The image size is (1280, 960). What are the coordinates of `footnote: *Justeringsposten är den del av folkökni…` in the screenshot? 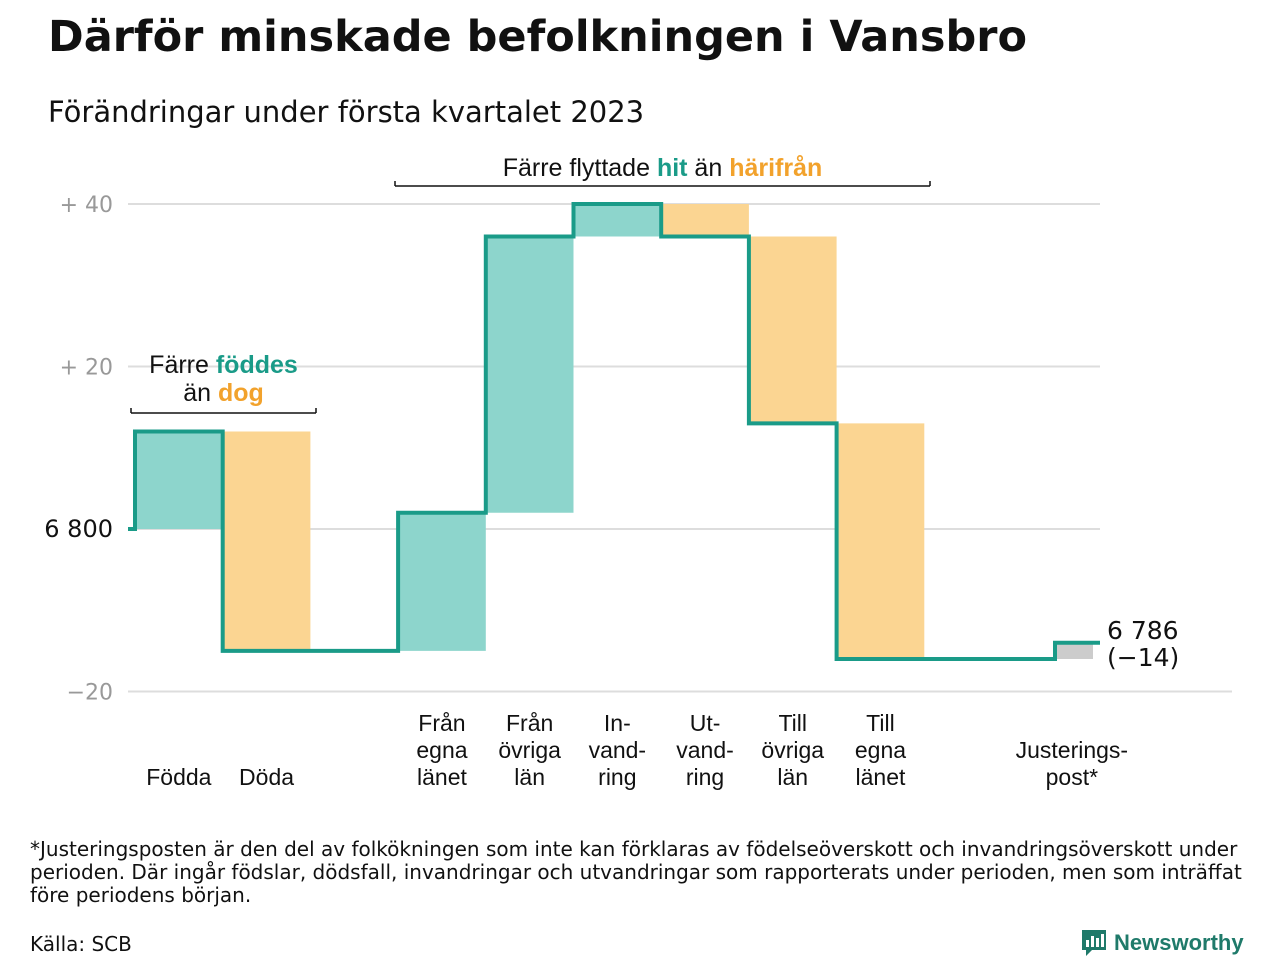 It's located at (636, 872).